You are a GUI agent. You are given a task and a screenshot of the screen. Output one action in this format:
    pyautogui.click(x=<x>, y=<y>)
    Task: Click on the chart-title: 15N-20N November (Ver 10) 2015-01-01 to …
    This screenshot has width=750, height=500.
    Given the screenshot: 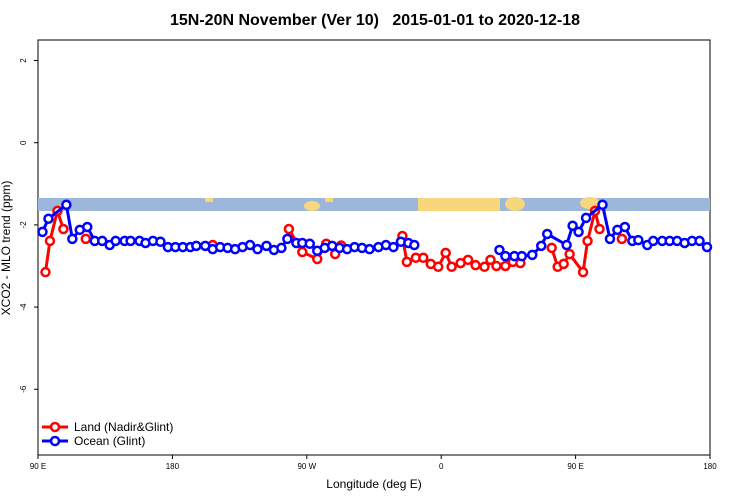 What is the action you would take?
    pyautogui.click(x=375, y=20)
    